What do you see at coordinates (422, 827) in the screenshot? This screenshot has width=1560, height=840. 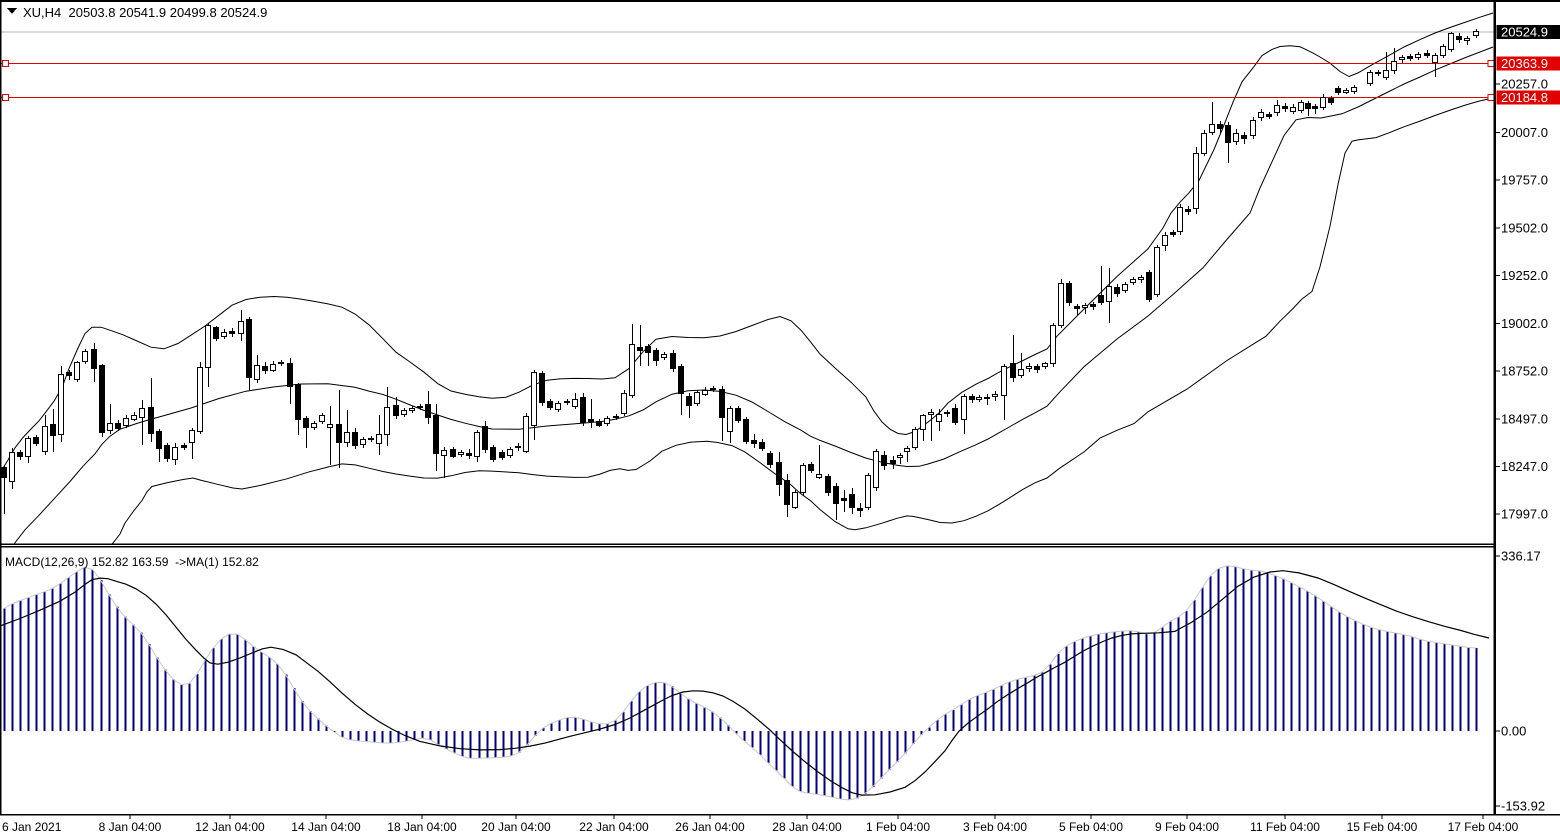 I see `svg-text: 18 Jan 04:00` at bounding box center [422, 827].